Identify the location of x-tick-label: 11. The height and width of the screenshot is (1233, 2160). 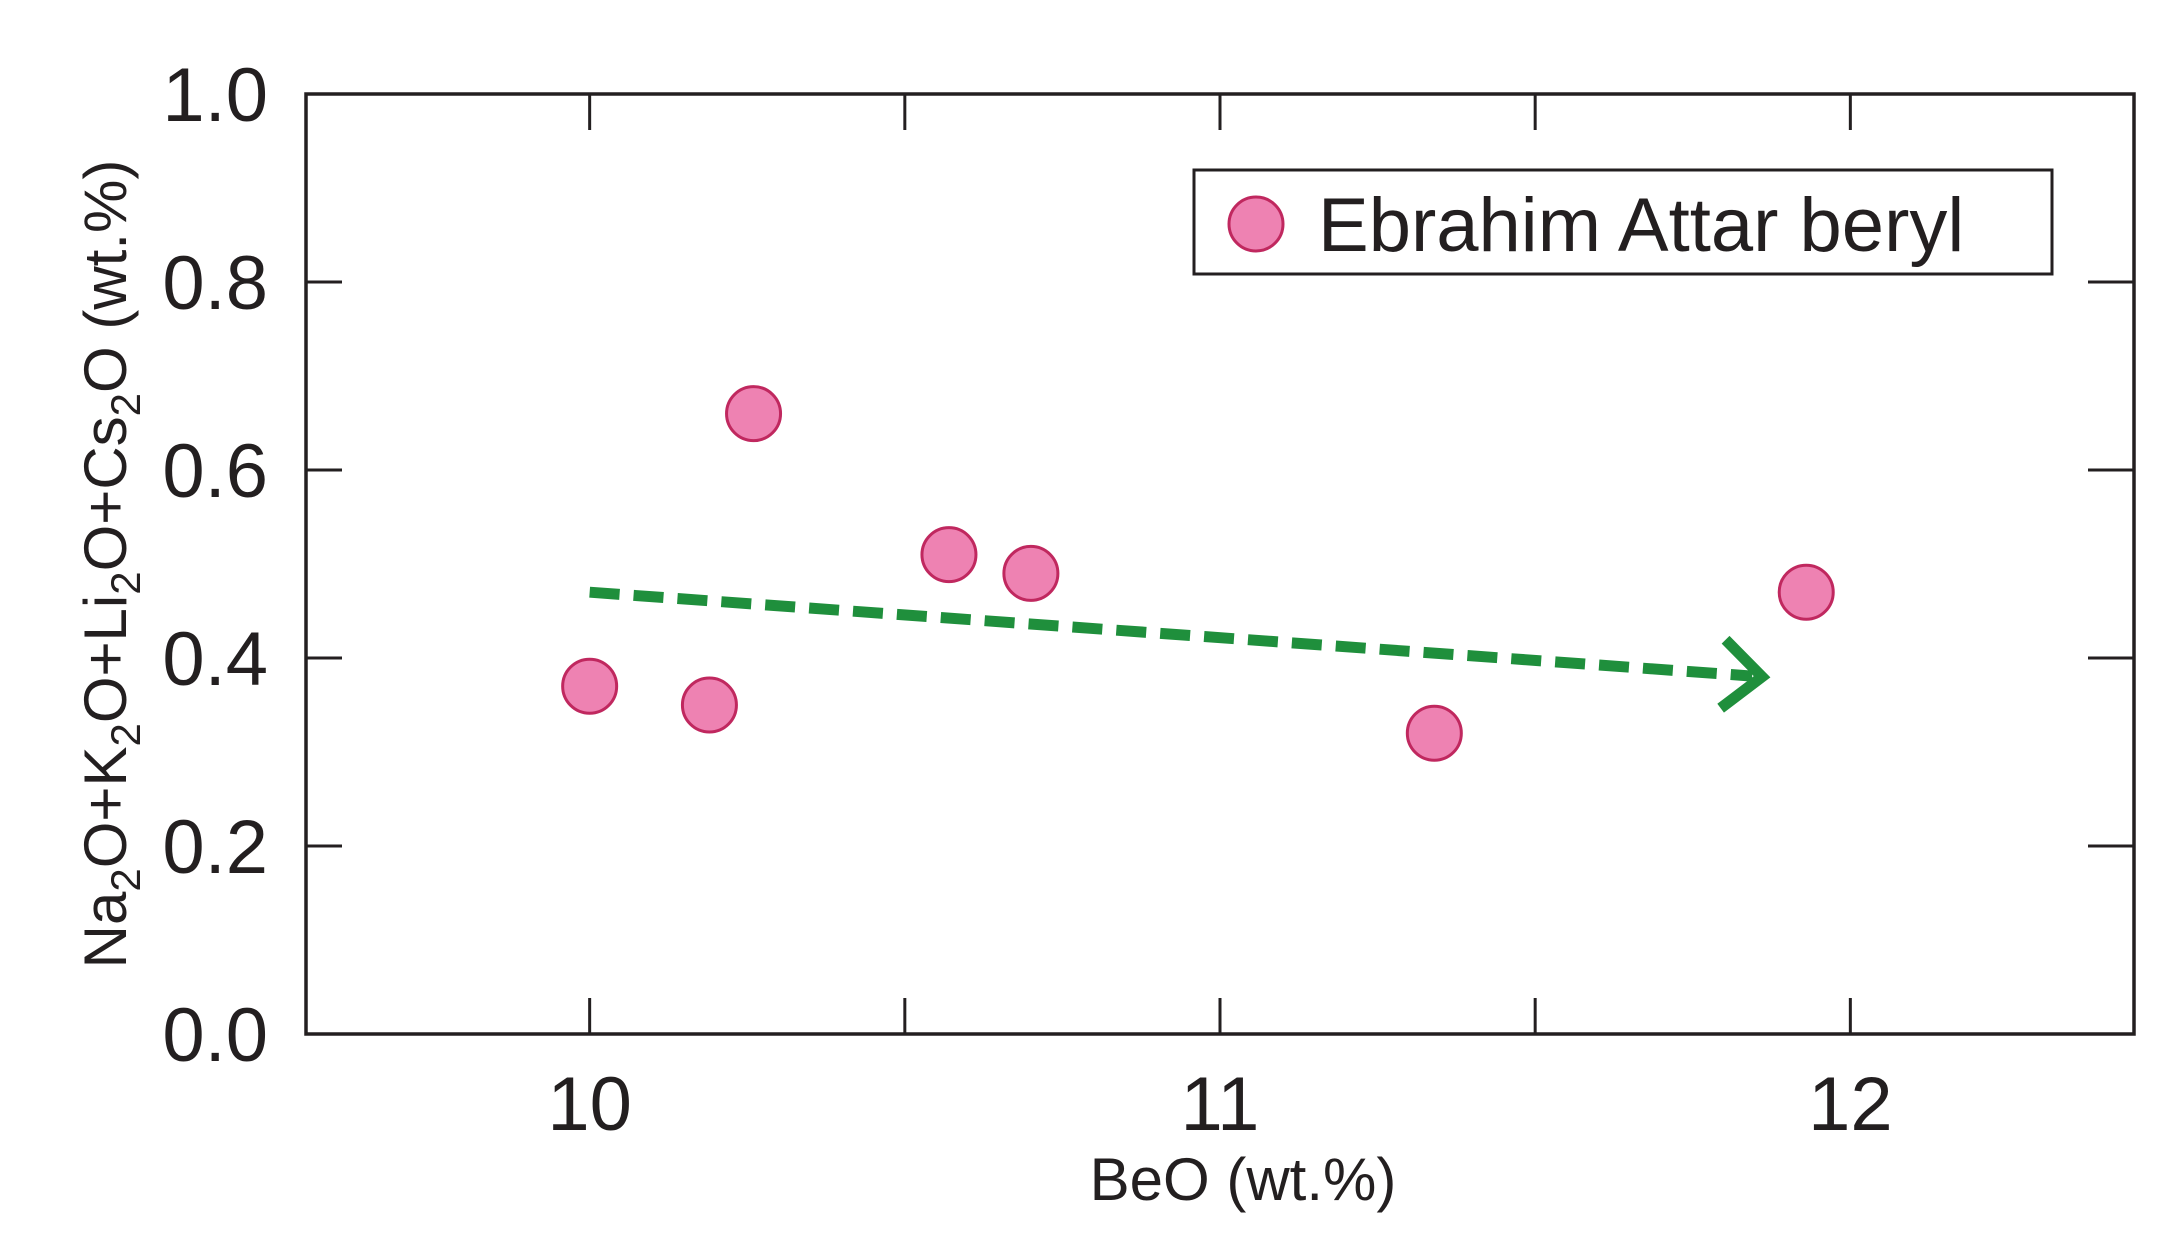
(1220, 1104).